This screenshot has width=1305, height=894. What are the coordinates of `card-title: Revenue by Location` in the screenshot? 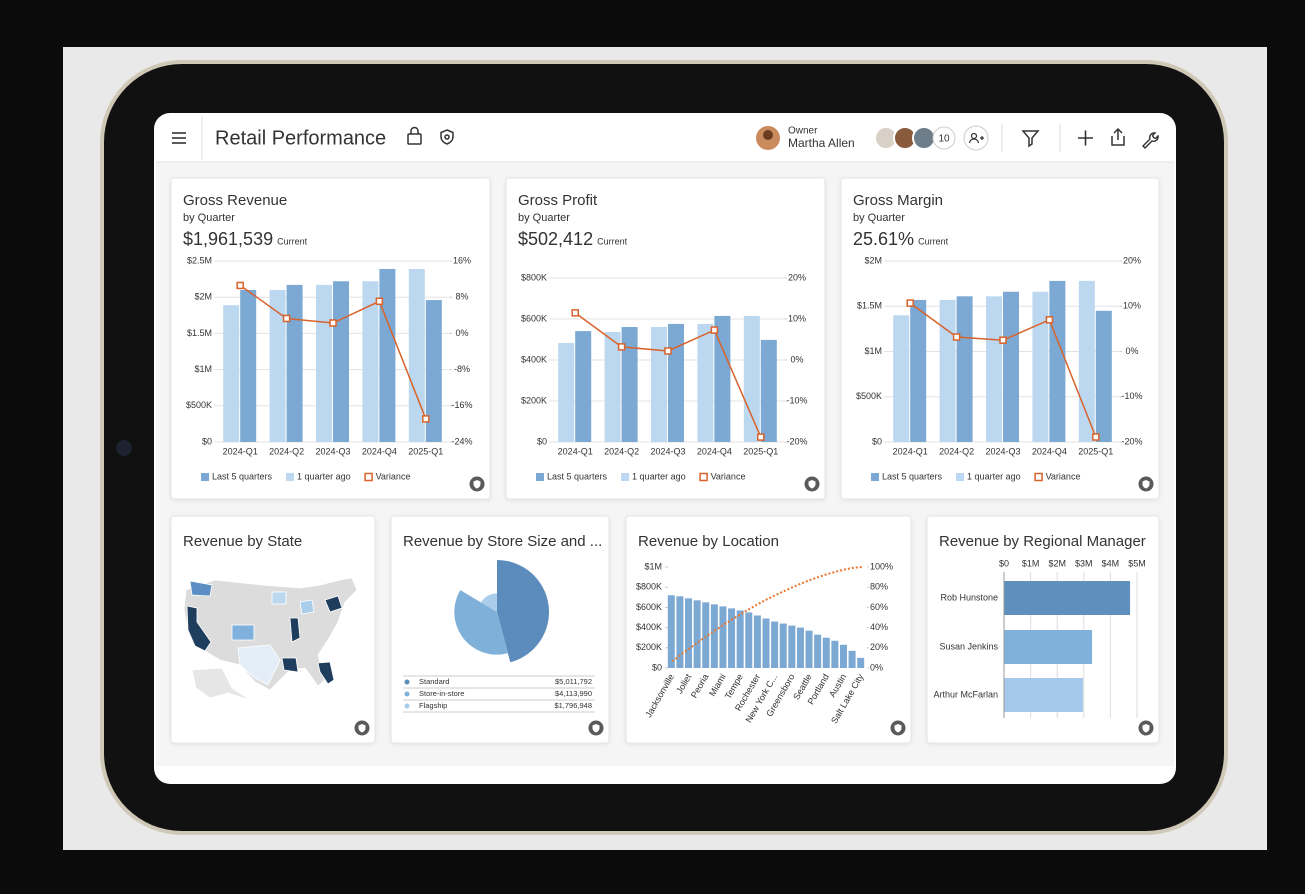 It's located at (708, 541).